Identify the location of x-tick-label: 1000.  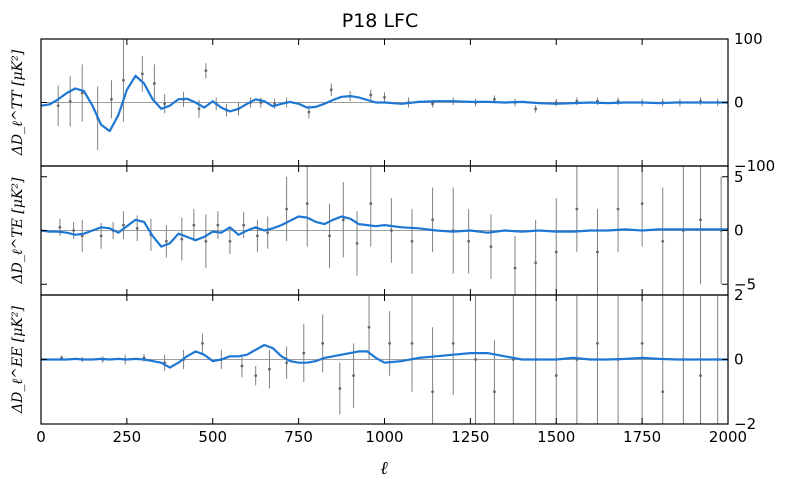
(384, 437).